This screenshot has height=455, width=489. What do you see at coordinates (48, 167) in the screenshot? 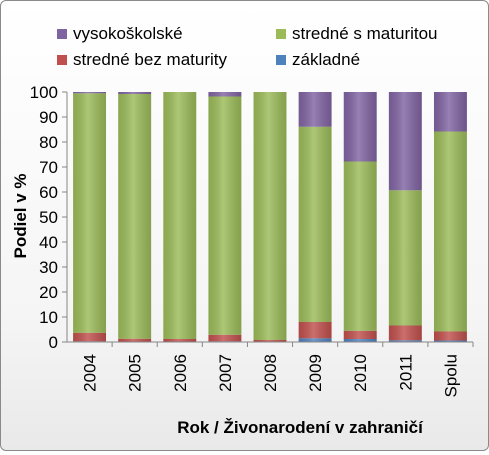
I see `y-tick-label: 70` at bounding box center [48, 167].